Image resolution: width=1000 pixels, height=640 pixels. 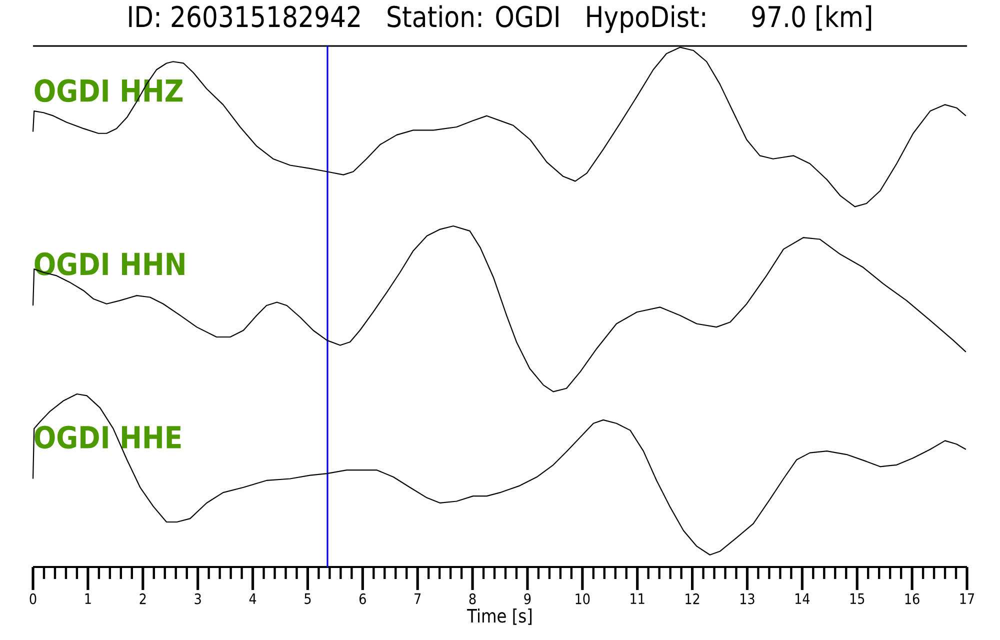 I want to click on chart-title: ID: 260315182942 Station: OGDI HypoDist: 97.0 [km], so click(x=500, y=19).